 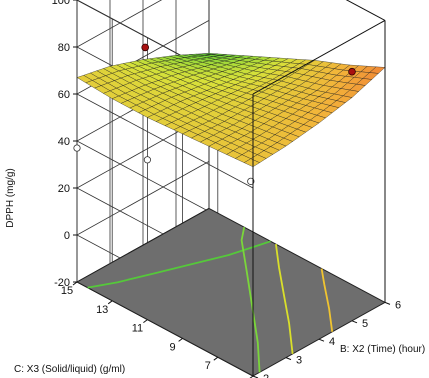 I want to click on y-axis-ticks: 579111315, so click(x=157, y=329).